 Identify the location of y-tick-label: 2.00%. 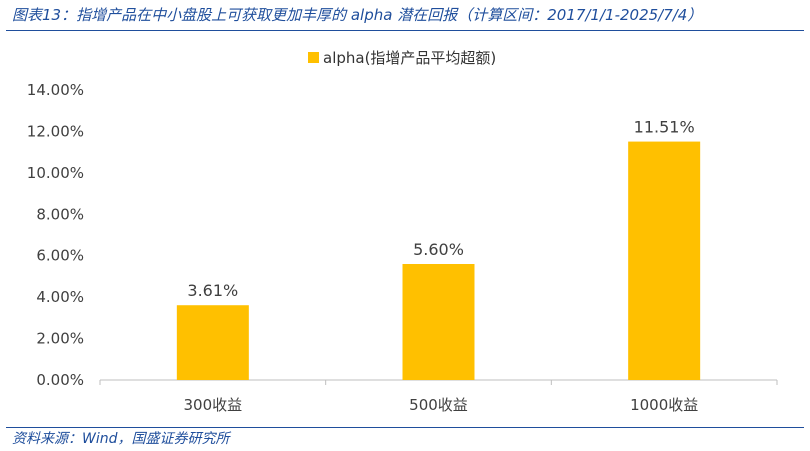
(60, 339).